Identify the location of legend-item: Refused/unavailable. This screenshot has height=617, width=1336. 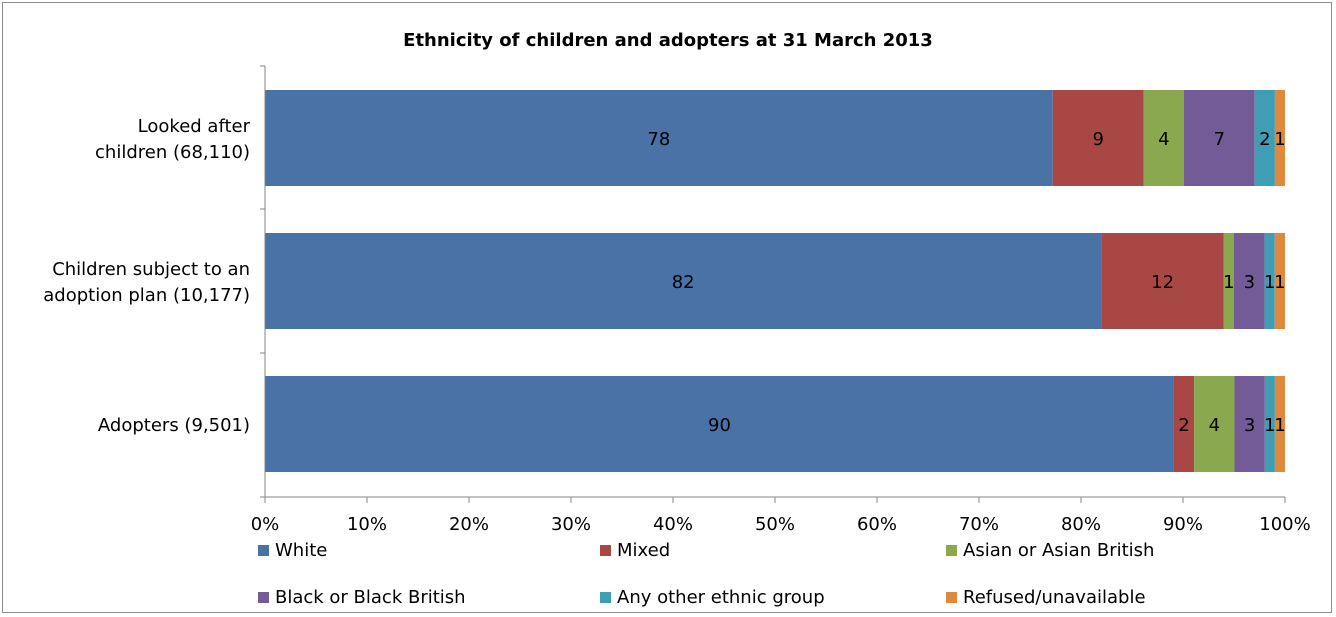
(1046, 597).